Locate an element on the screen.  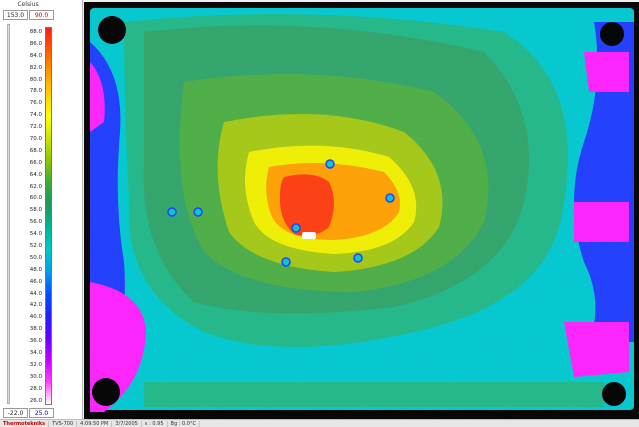
scale-tick-label: 86.0 is located at coordinates (35, 43).